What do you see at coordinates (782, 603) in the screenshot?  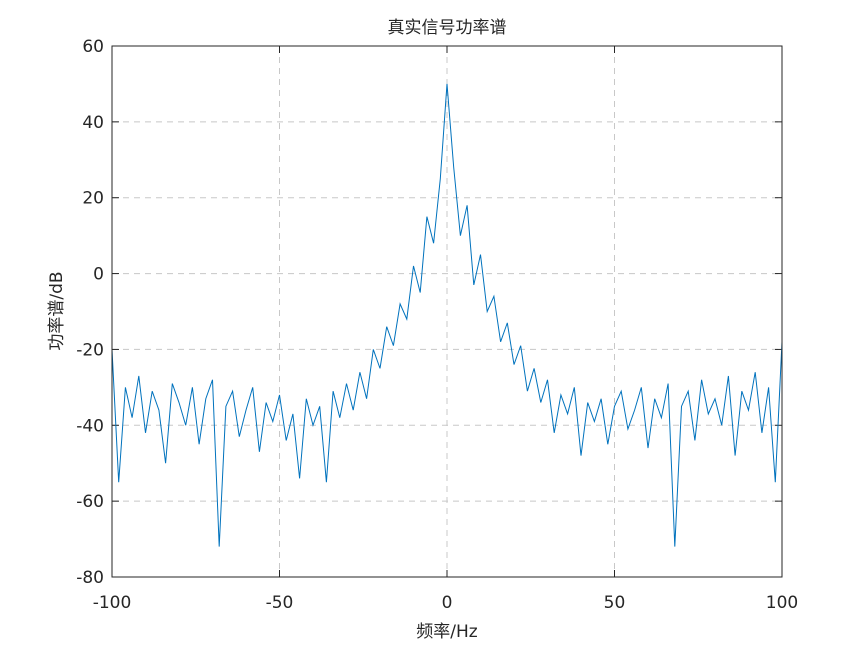 I see `x-tick-label: 100` at bounding box center [782, 603].